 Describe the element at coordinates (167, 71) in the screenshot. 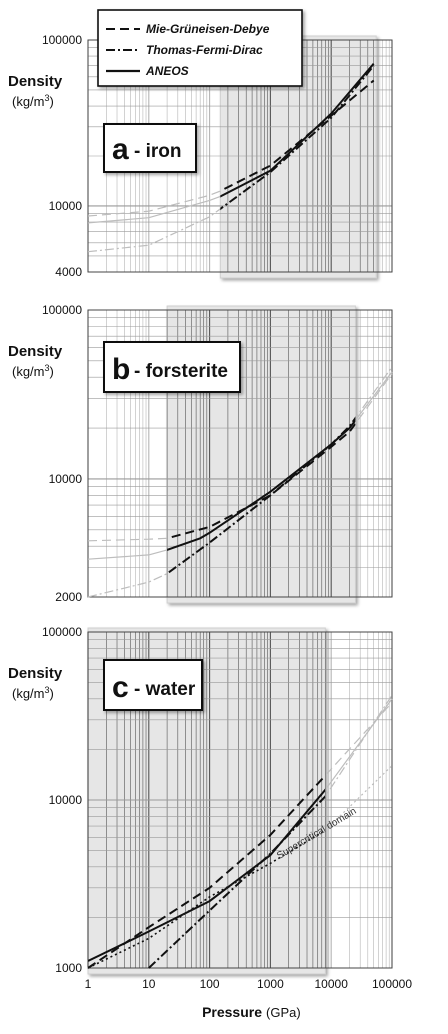

I see `legend-label-aneos: ANEOS` at that location.